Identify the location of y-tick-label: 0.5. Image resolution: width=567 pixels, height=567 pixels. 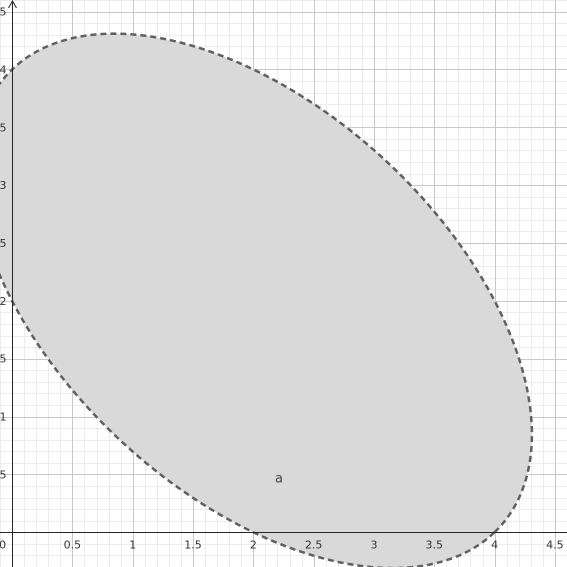
(3, 474).